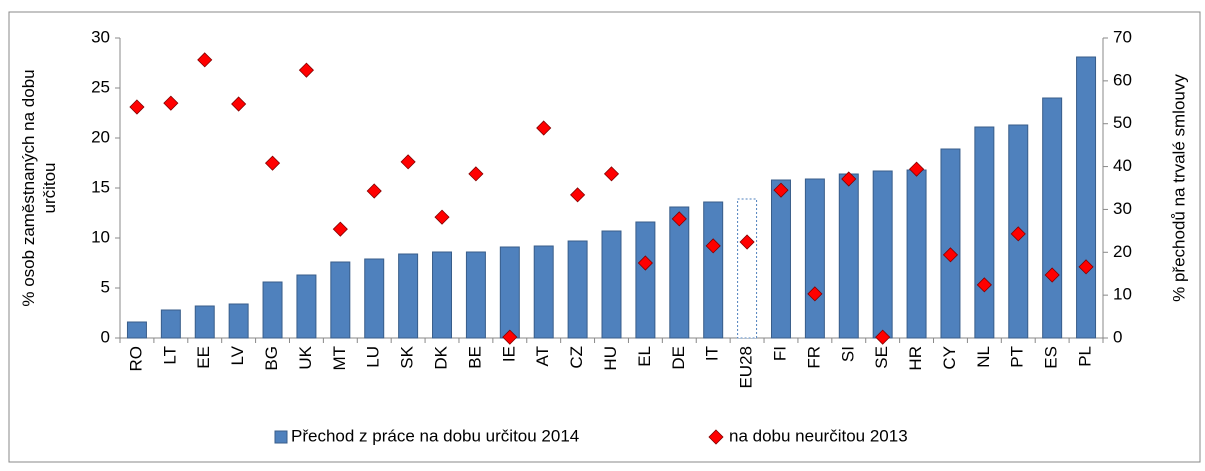  I want to click on x-tick-label: PT, so click(1017, 357).